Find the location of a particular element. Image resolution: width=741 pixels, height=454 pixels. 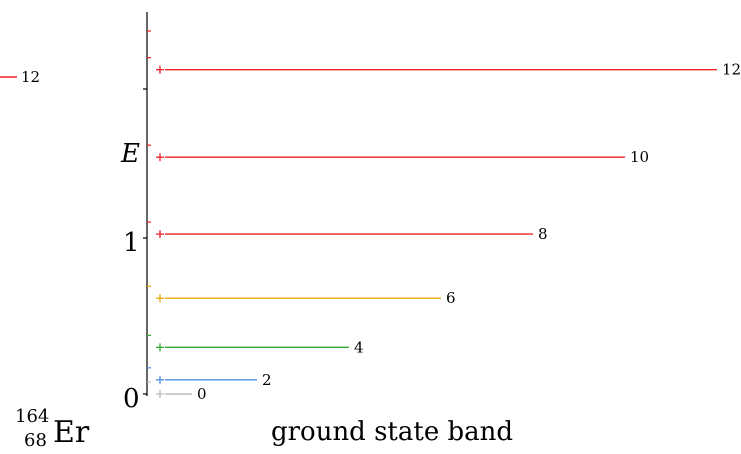

element-symbol: Er is located at coordinates (71, 432).